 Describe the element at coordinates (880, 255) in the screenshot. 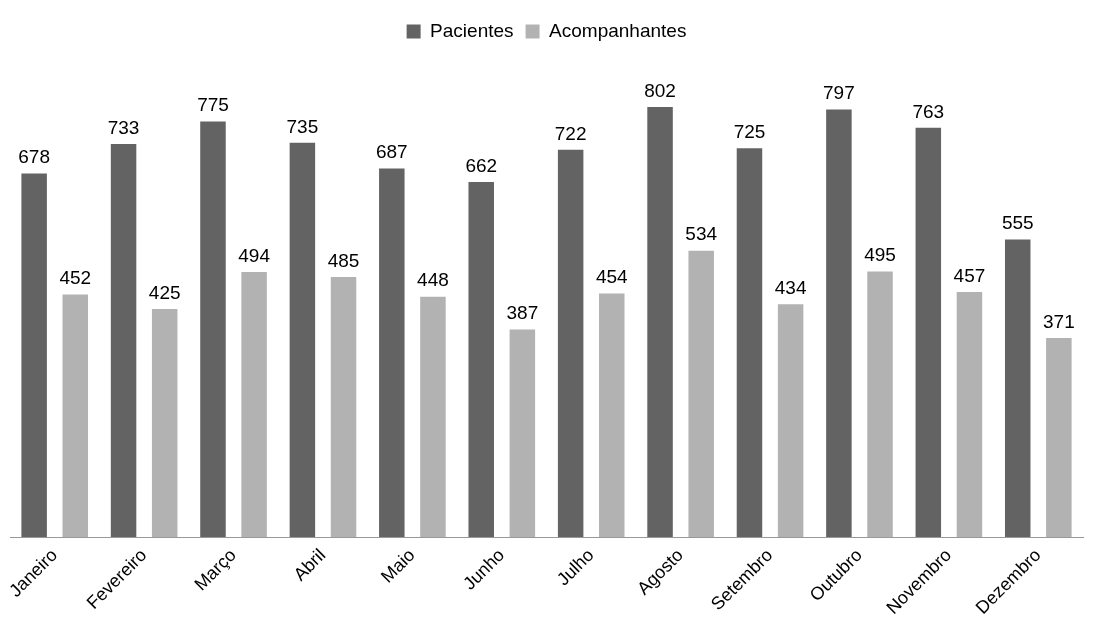

I see `data-label: 495` at that location.